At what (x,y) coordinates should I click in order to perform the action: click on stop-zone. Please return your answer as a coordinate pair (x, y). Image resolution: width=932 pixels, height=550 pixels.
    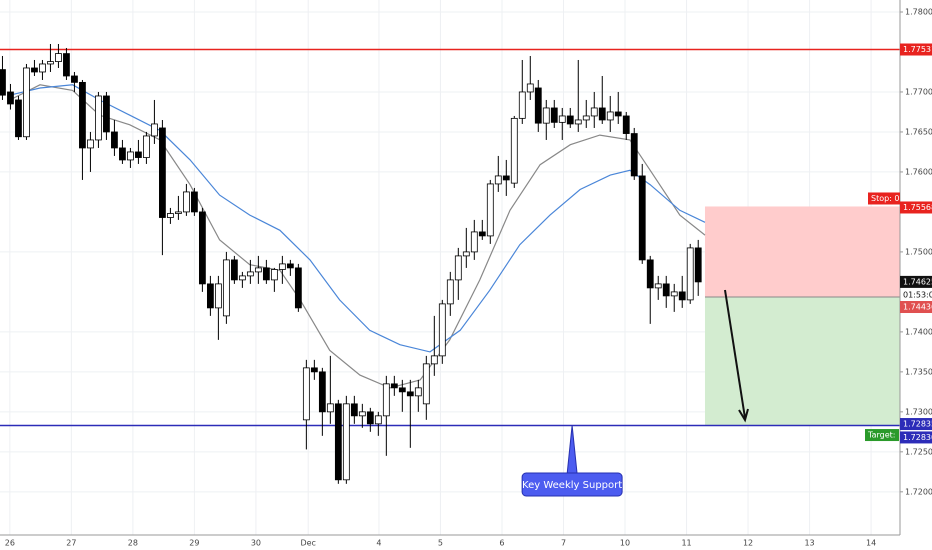
    Looking at the image, I should click on (802, 252).